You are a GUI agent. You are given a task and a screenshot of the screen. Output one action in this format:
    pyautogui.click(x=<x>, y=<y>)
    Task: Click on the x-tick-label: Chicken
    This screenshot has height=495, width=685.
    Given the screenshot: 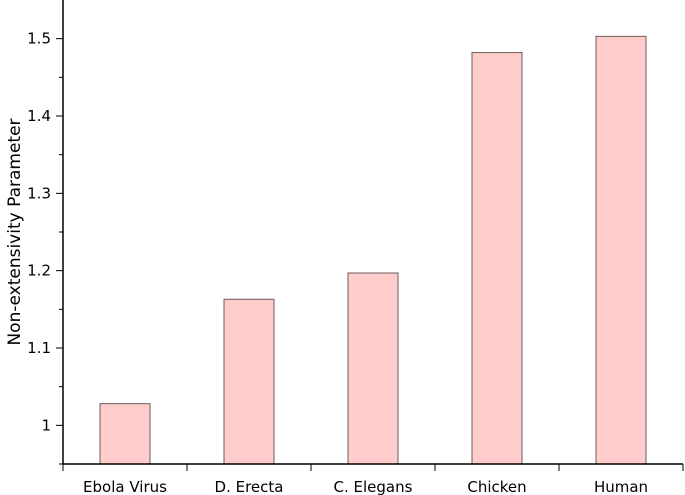 What is the action you would take?
    pyautogui.click(x=496, y=486)
    